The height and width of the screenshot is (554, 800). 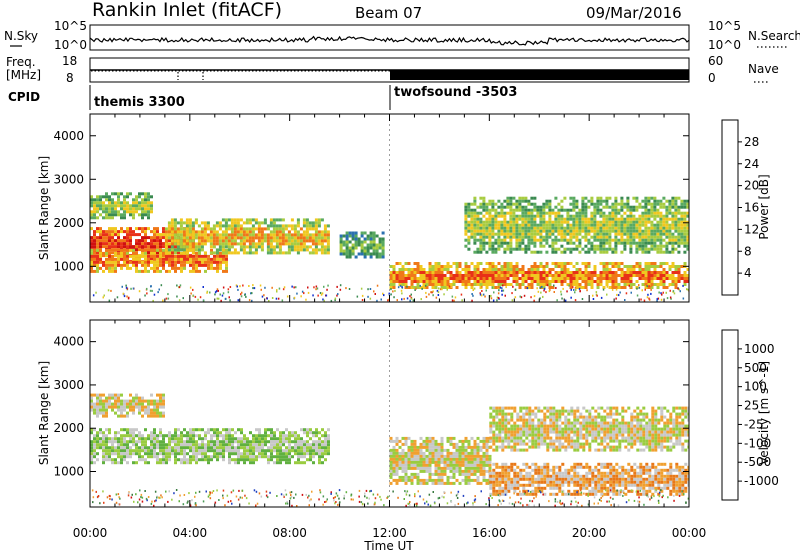 I want to click on noise-left-tick-top: 10^5, so click(x=70, y=26).